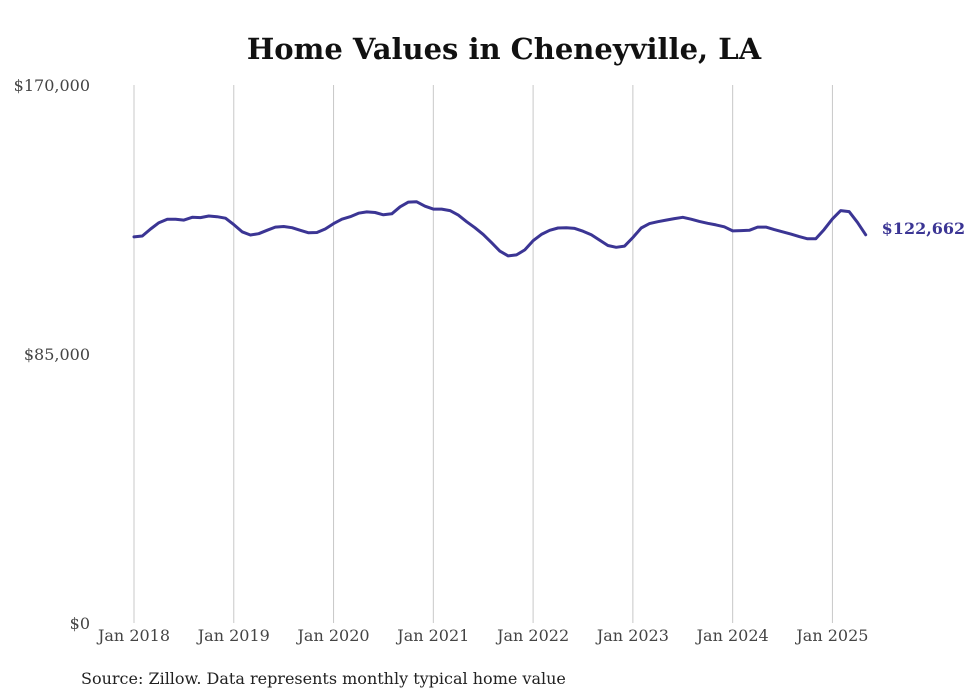 The image size is (980, 699). Describe the element at coordinates (52, 85) in the screenshot. I see `y-tick-label: $170,000` at that location.